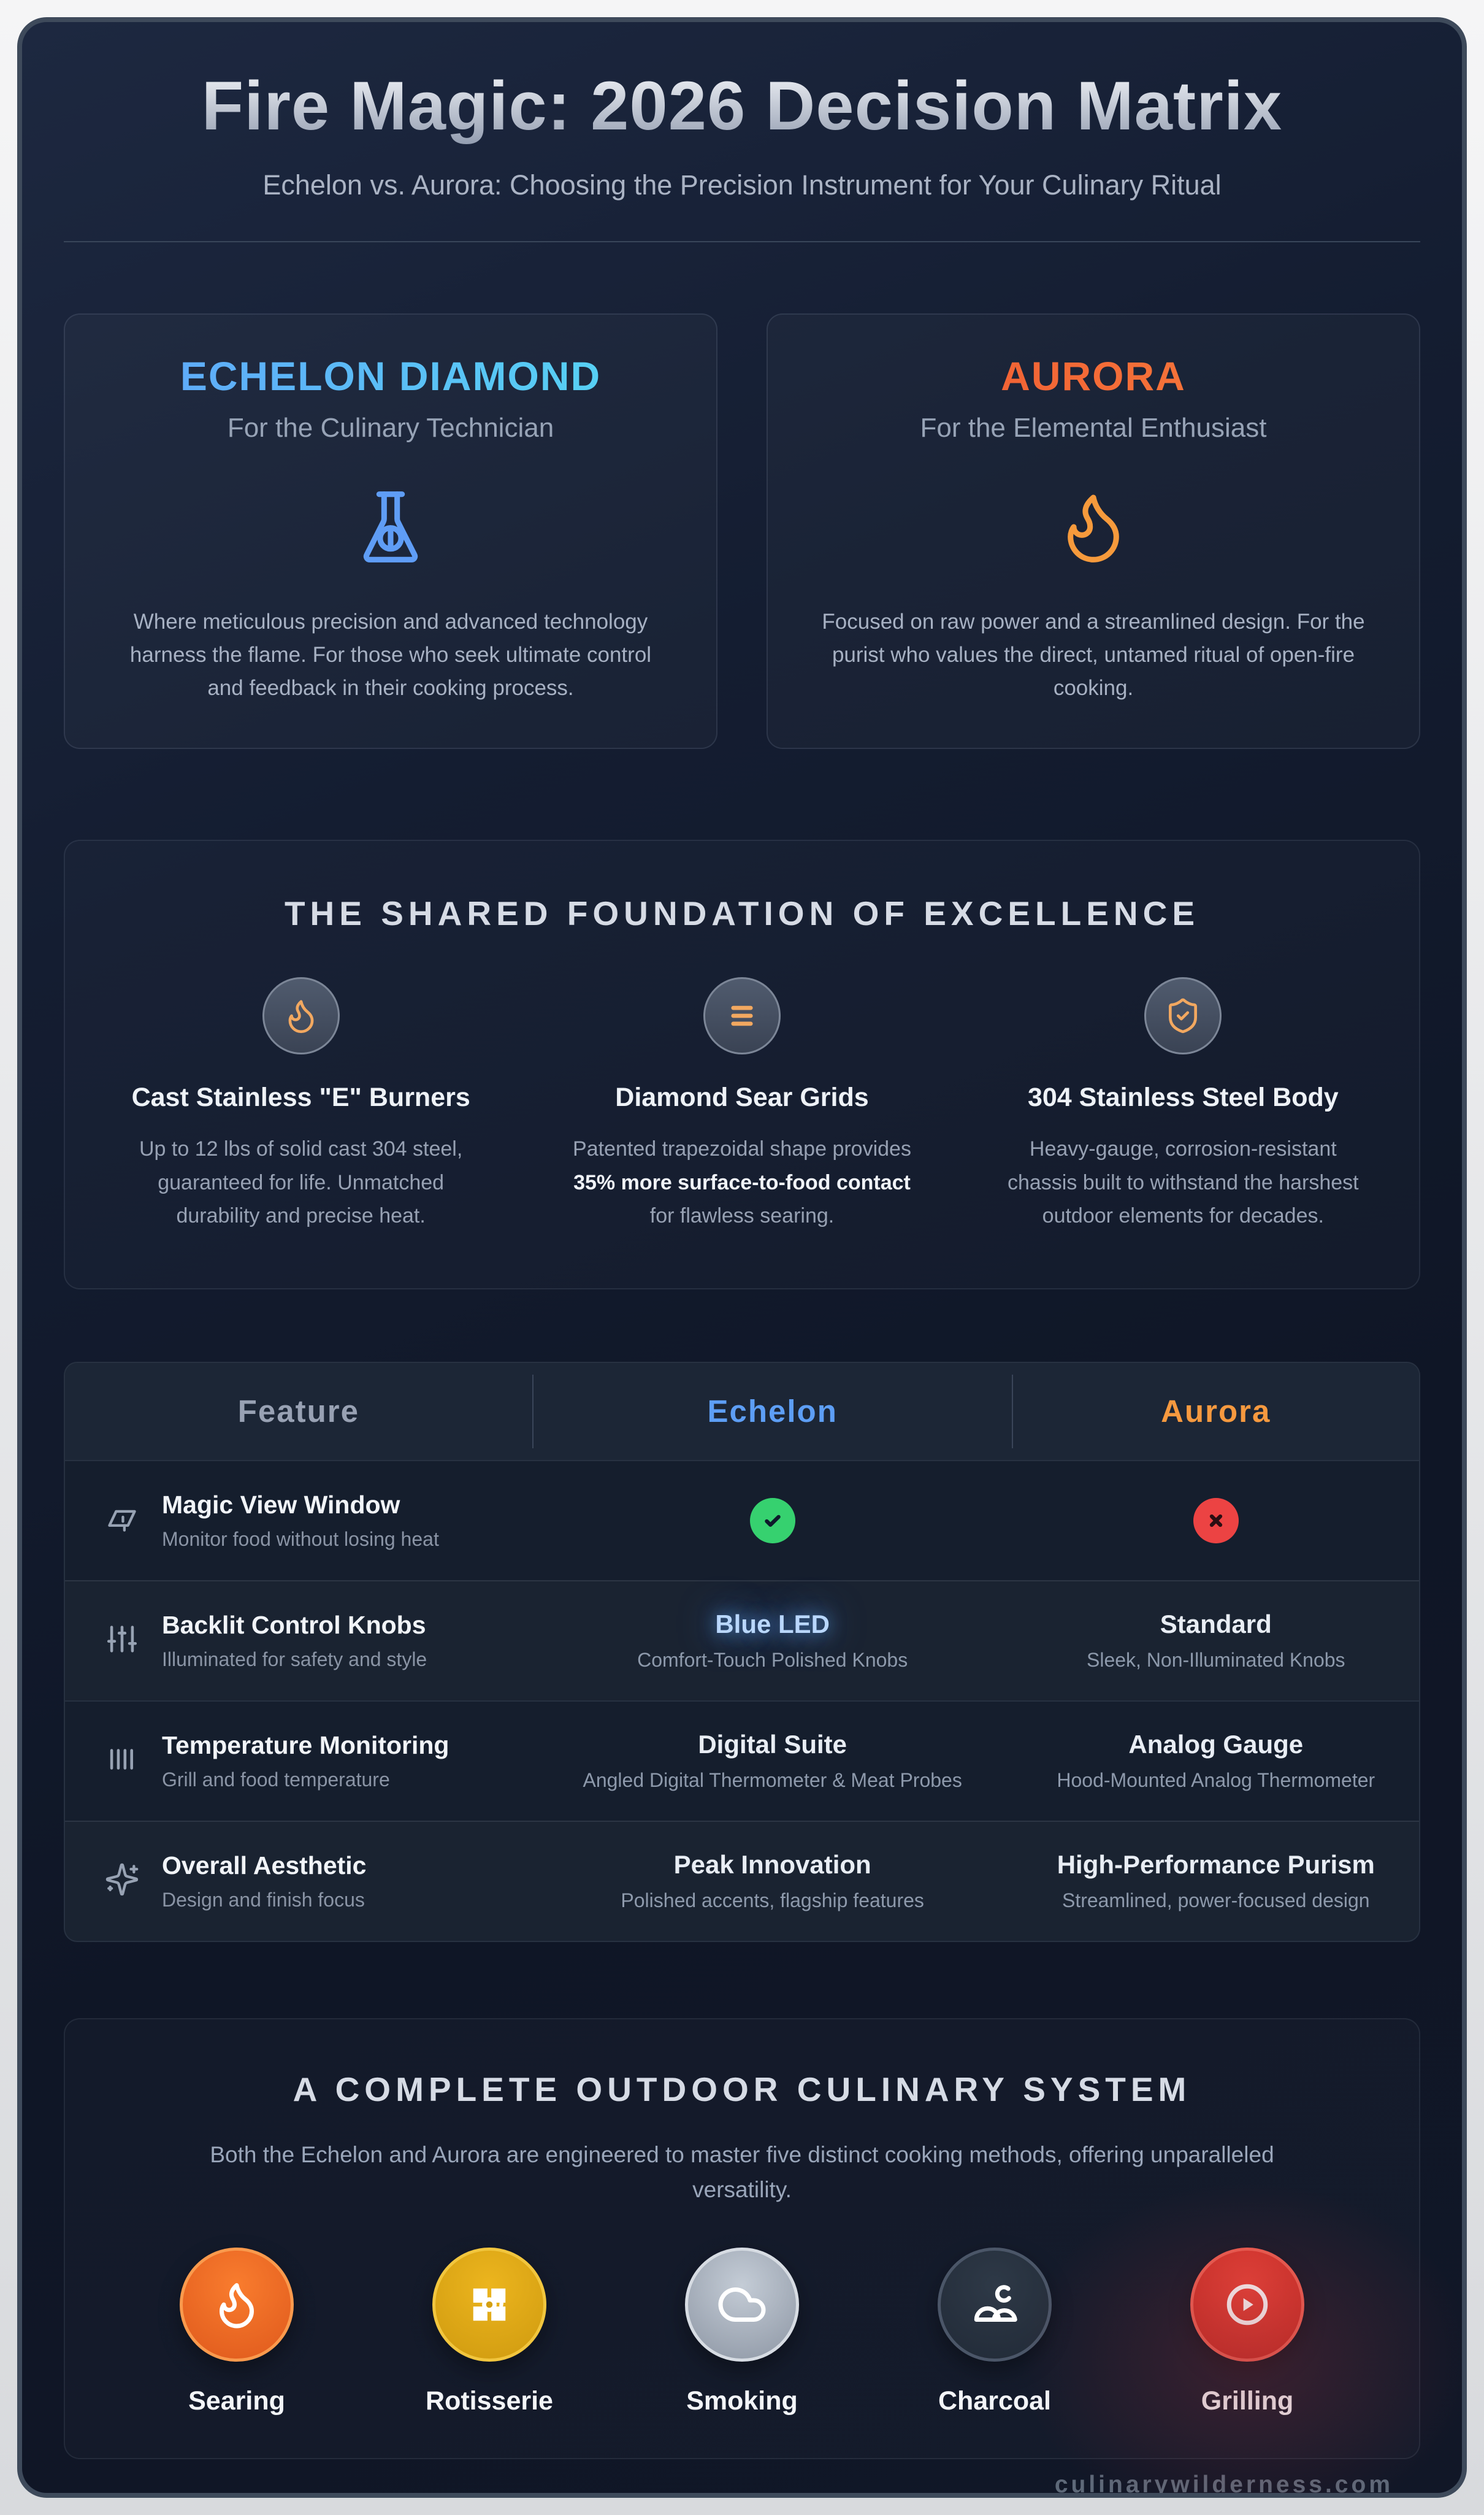 The image size is (1484, 2515). What do you see at coordinates (742, 2484) in the screenshot?
I see `page-footer: culinarywilderness.com` at bounding box center [742, 2484].